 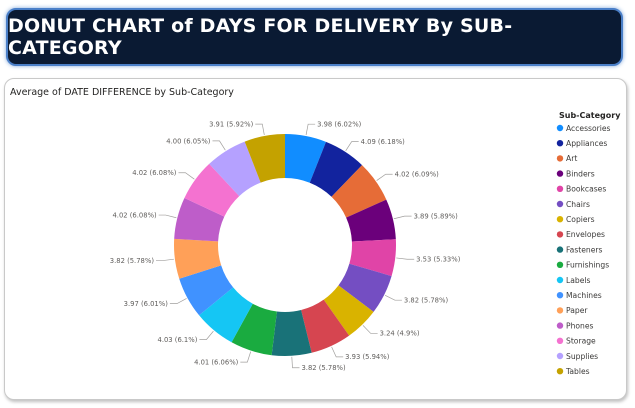 I want to click on legend-item-accessories: Accessories, so click(x=588, y=128).